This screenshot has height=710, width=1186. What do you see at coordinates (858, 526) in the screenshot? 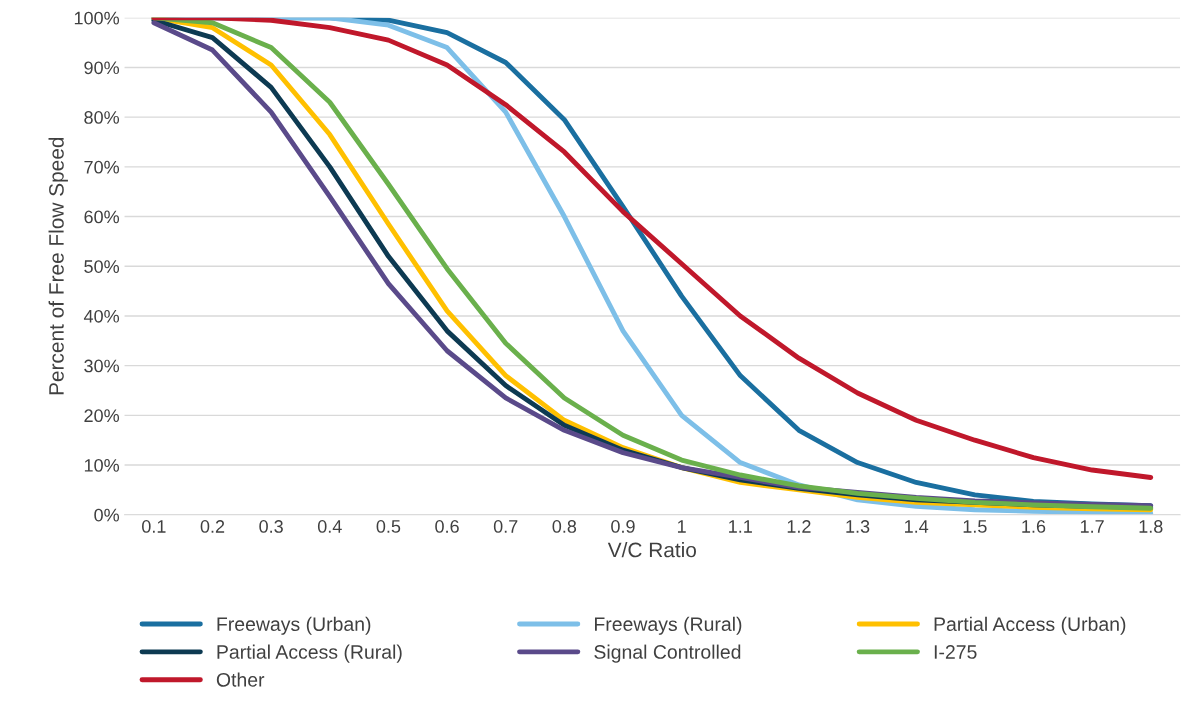
I see `x-tick-label: 1.3` at bounding box center [858, 526].